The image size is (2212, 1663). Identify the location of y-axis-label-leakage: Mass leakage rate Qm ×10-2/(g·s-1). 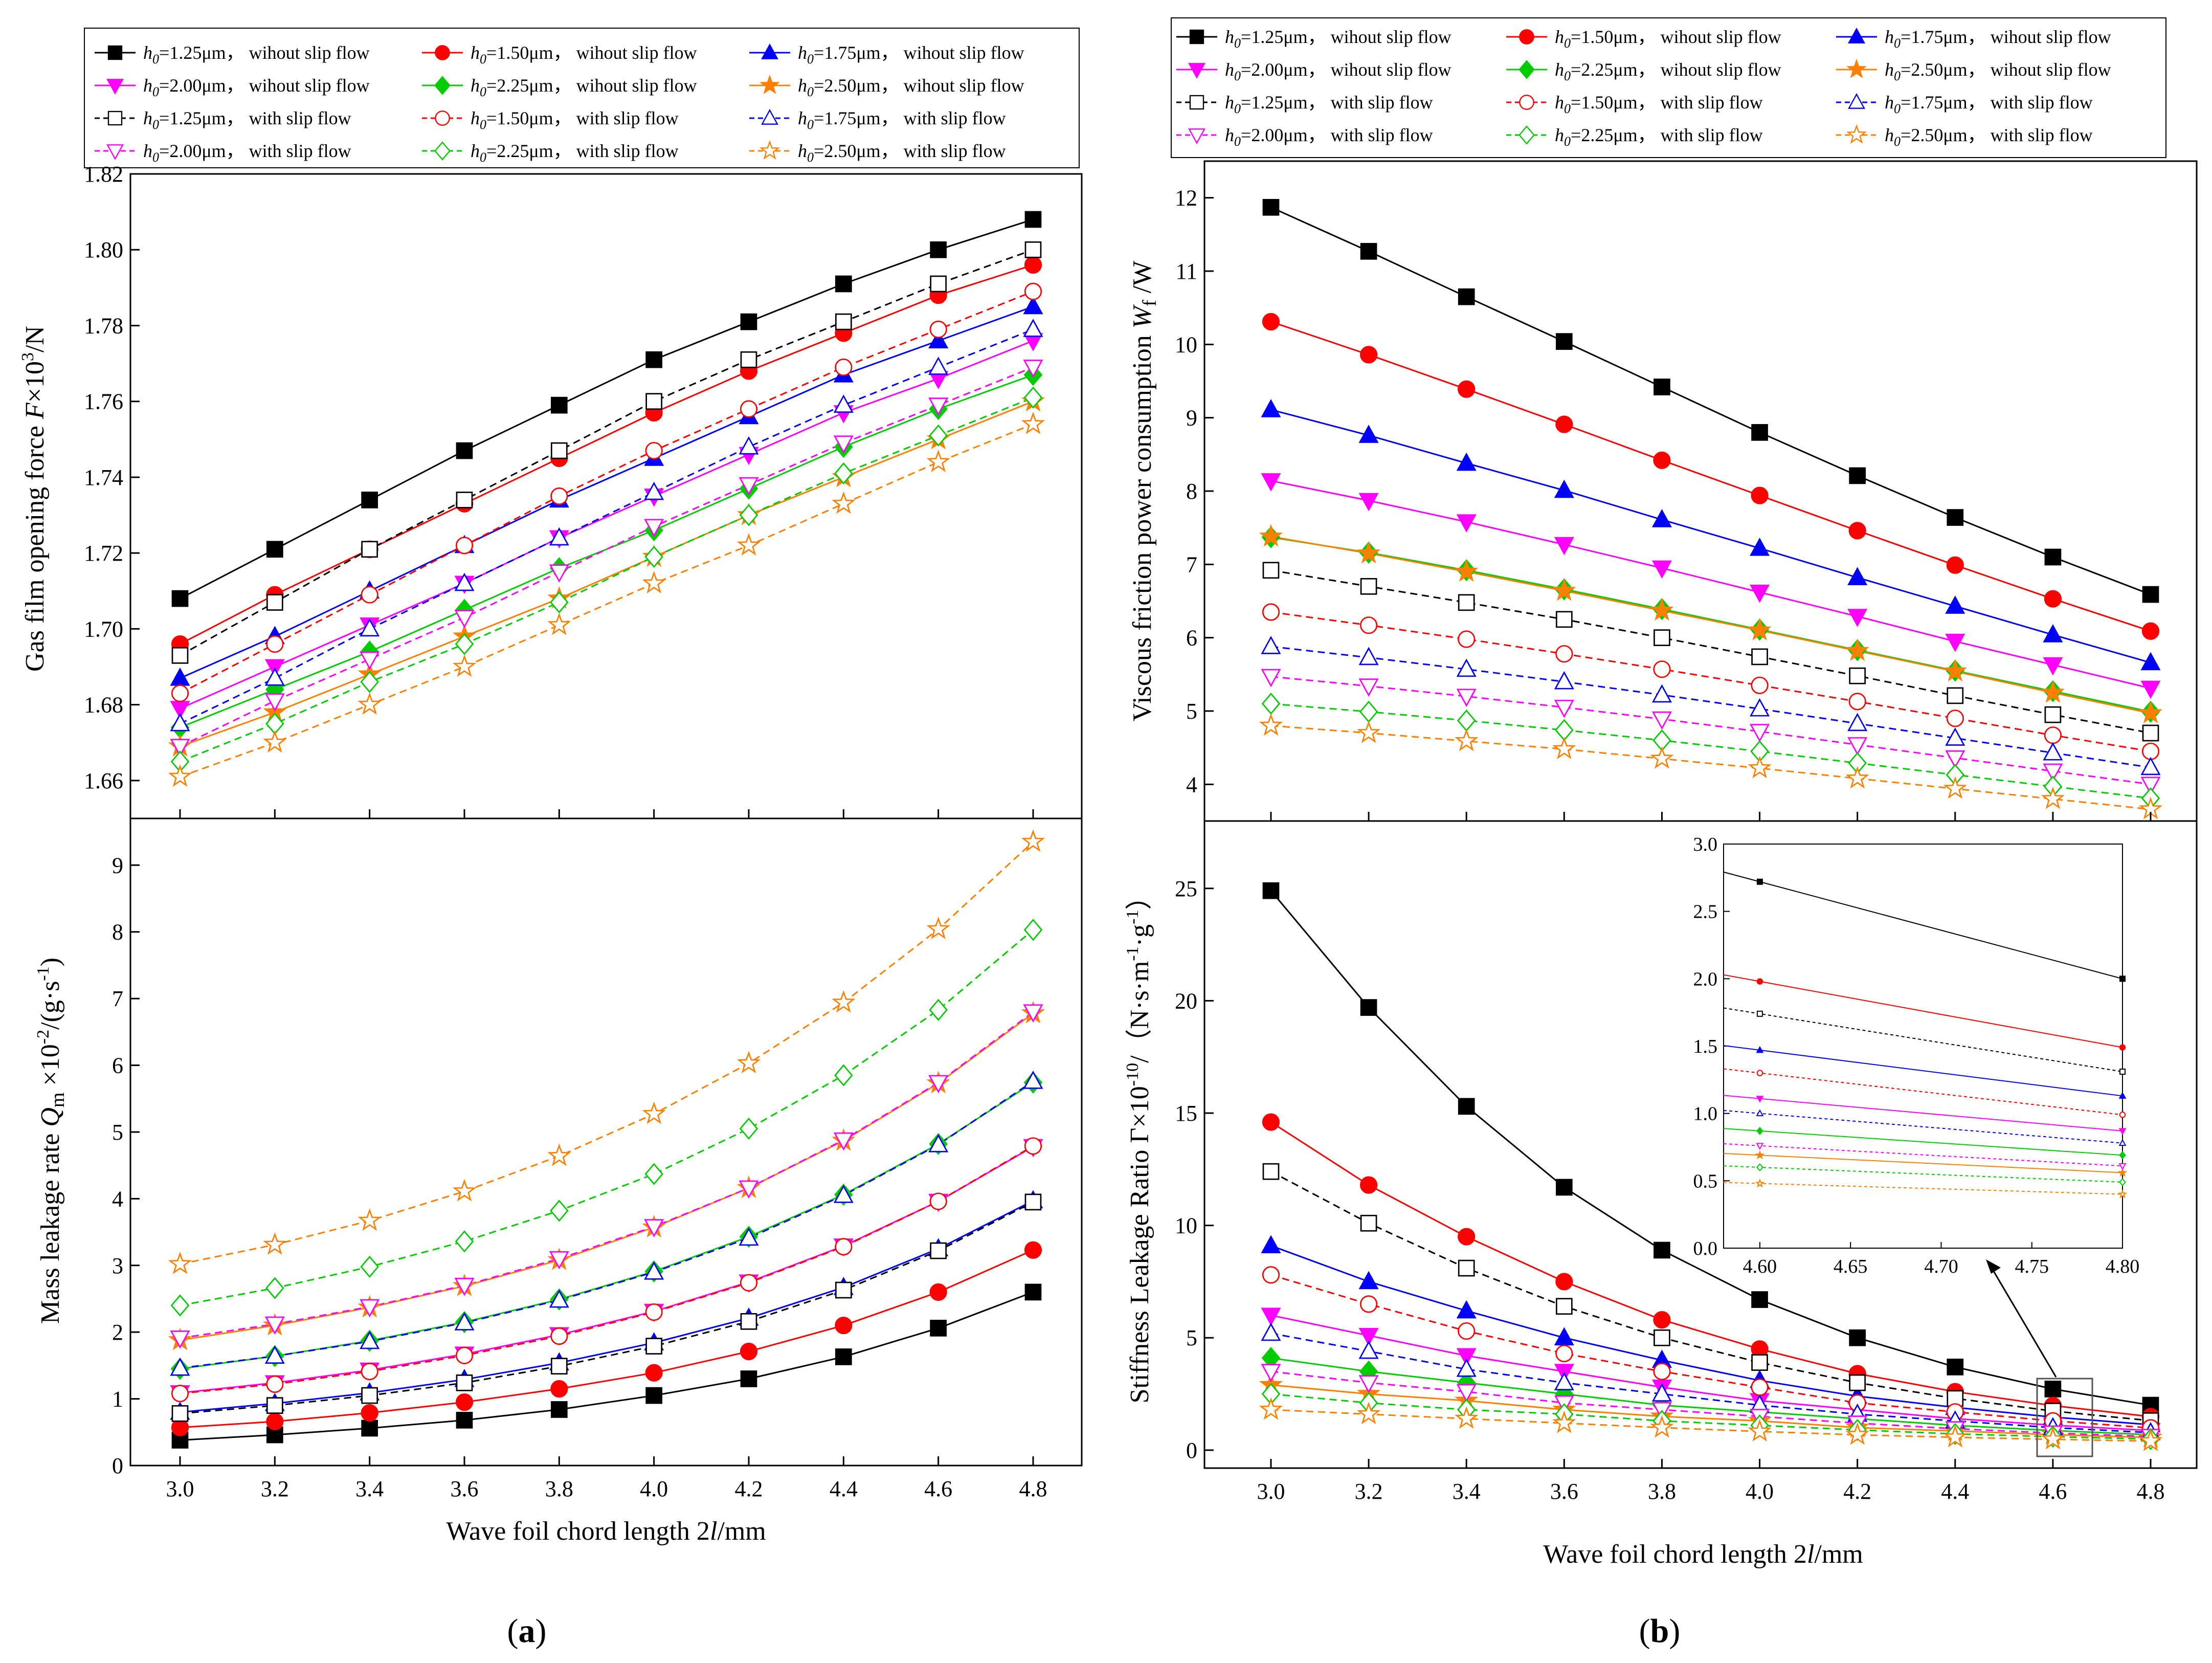
(51, 1141).